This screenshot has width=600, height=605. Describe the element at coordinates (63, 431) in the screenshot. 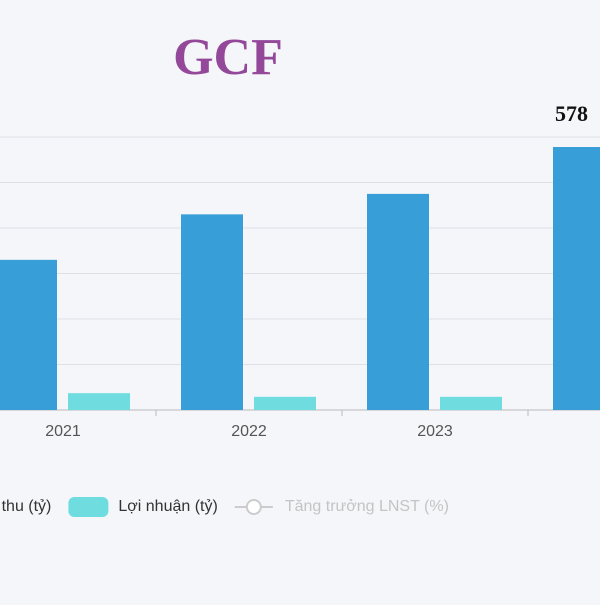

I see `x-tick-label: 2021` at that location.